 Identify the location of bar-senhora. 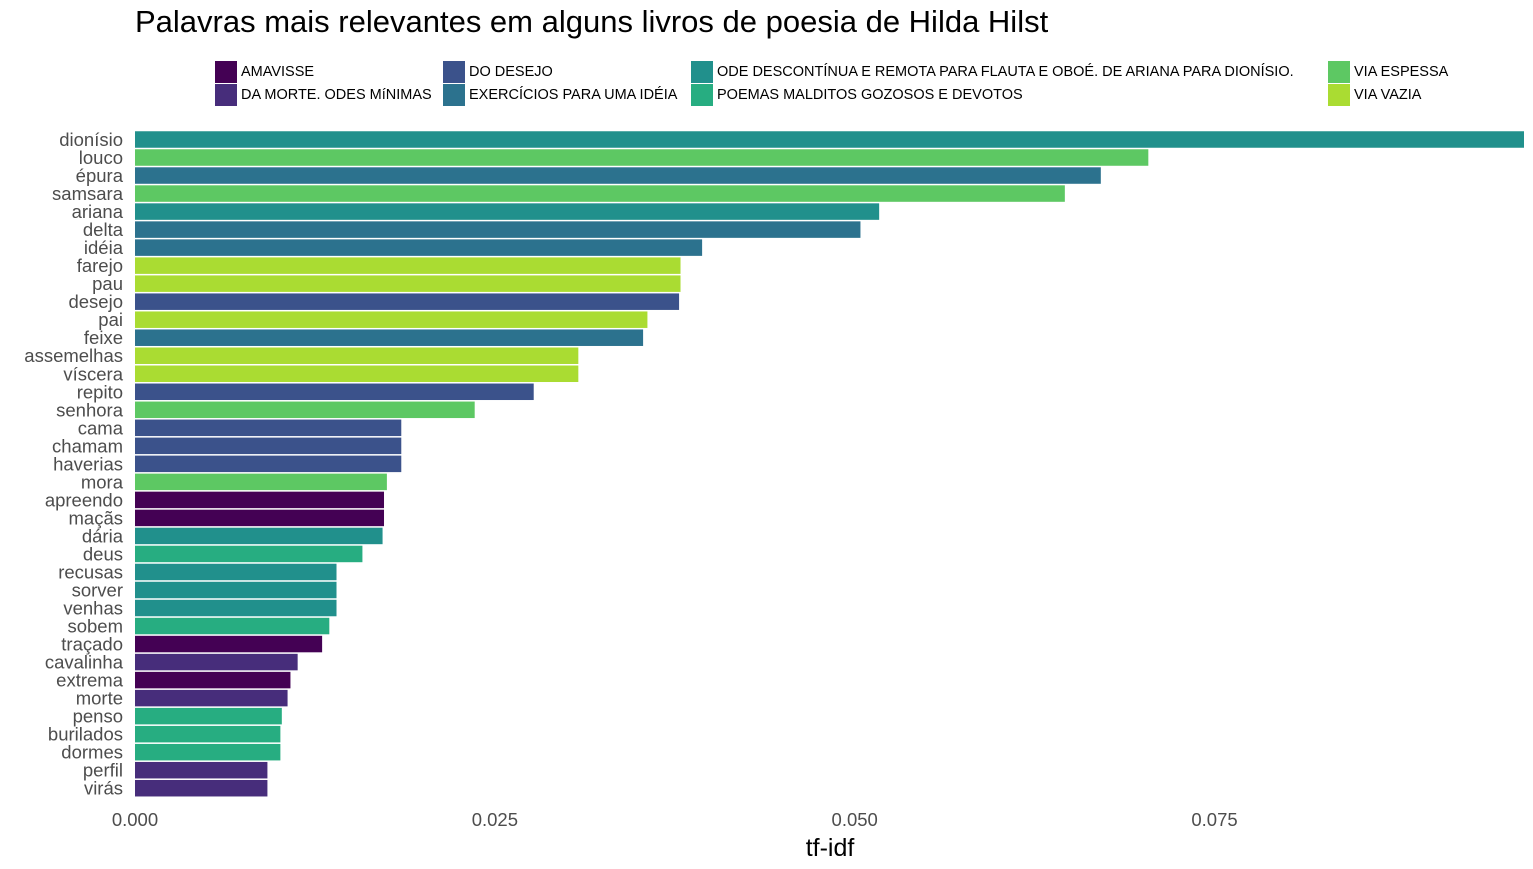
(305, 410).